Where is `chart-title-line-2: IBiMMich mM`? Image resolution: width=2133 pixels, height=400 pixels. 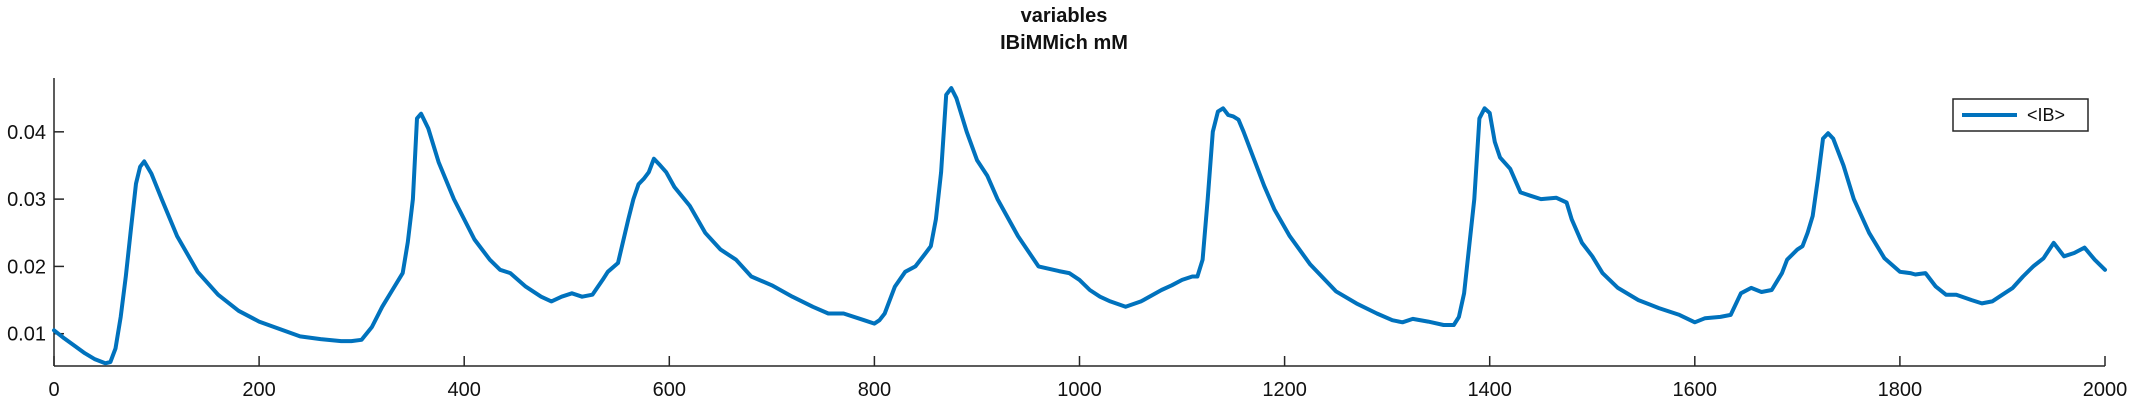
chart-title-line-2: IBiMMich mM is located at coordinates (1064, 43).